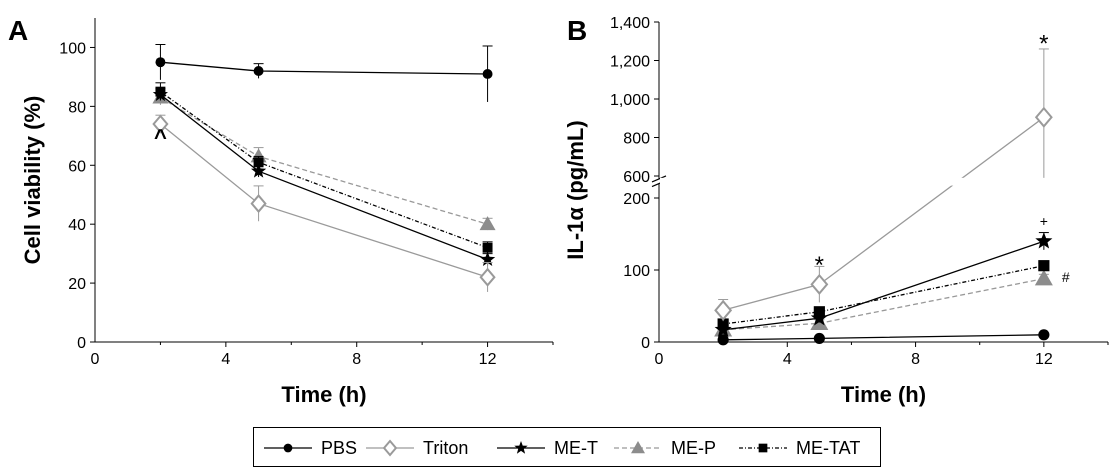 This screenshot has width=1112, height=473. What do you see at coordinates (160, 137) in the screenshot?
I see `panel-a-annotation: ^` at bounding box center [160, 137].